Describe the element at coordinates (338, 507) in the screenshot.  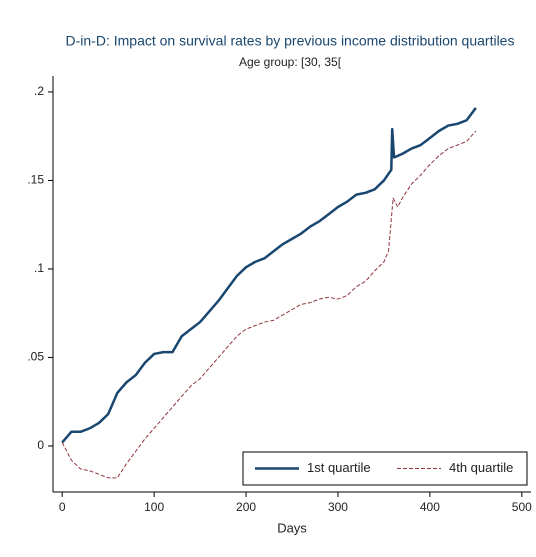
I see `x-tick-label: 300` at that location.